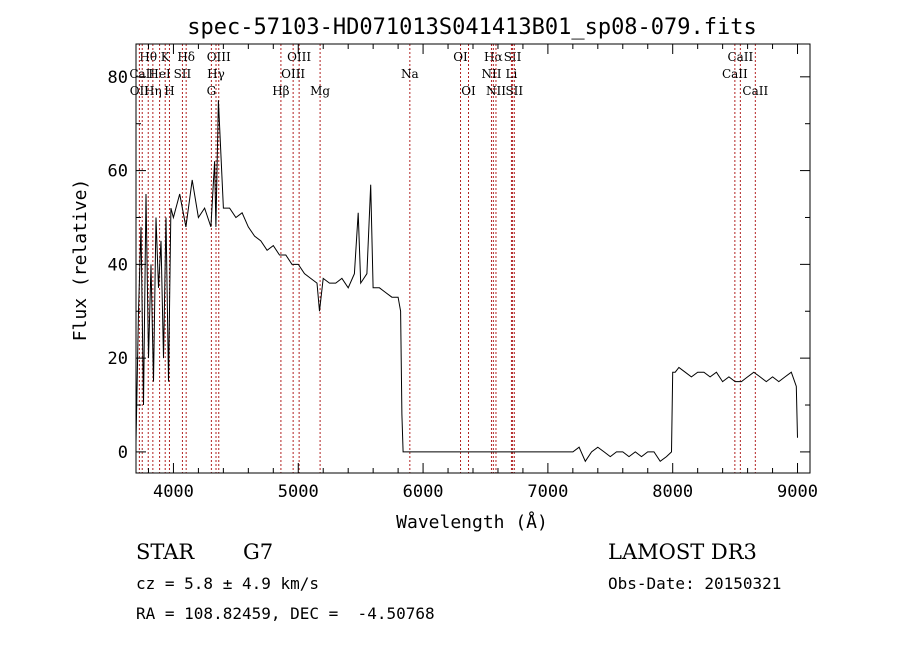 The height and width of the screenshot is (649, 900). Describe the element at coordinates (472, 522) in the screenshot. I see `x-axis-label: Wavelength (Å)` at that location.